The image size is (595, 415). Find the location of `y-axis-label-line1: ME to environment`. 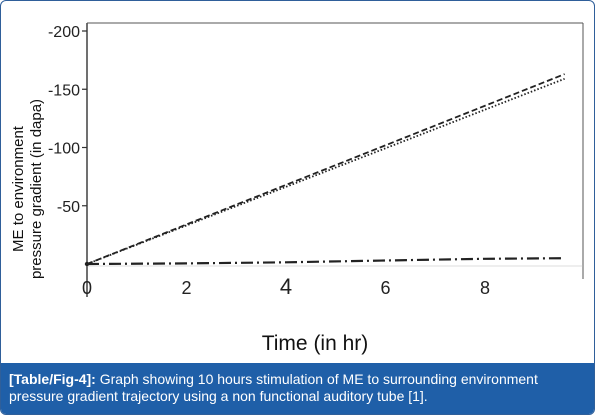

y-axis-label-line1: ME to environment is located at coordinates (18, 188).